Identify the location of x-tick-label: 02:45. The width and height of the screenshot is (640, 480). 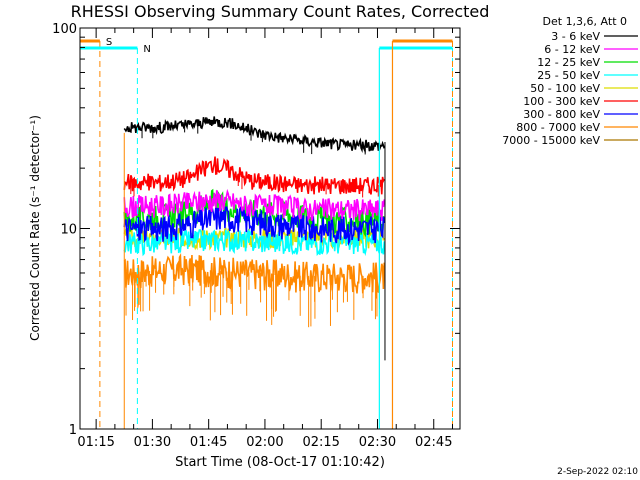
(433, 442).